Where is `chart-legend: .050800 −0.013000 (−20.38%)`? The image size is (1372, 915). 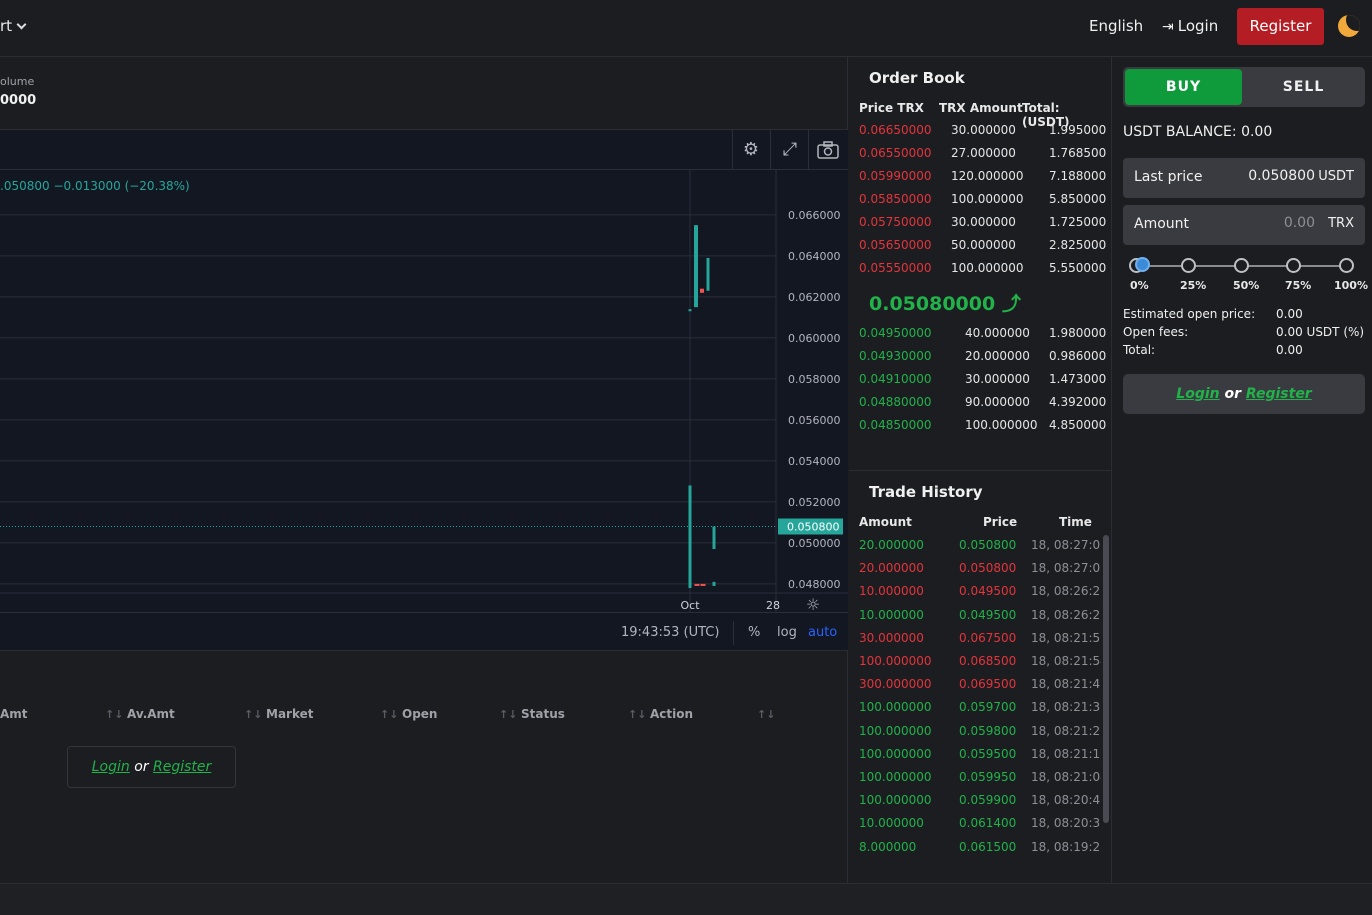
chart-legend: .050800 −0.013000 (−20.38%) is located at coordinates (95, 186).